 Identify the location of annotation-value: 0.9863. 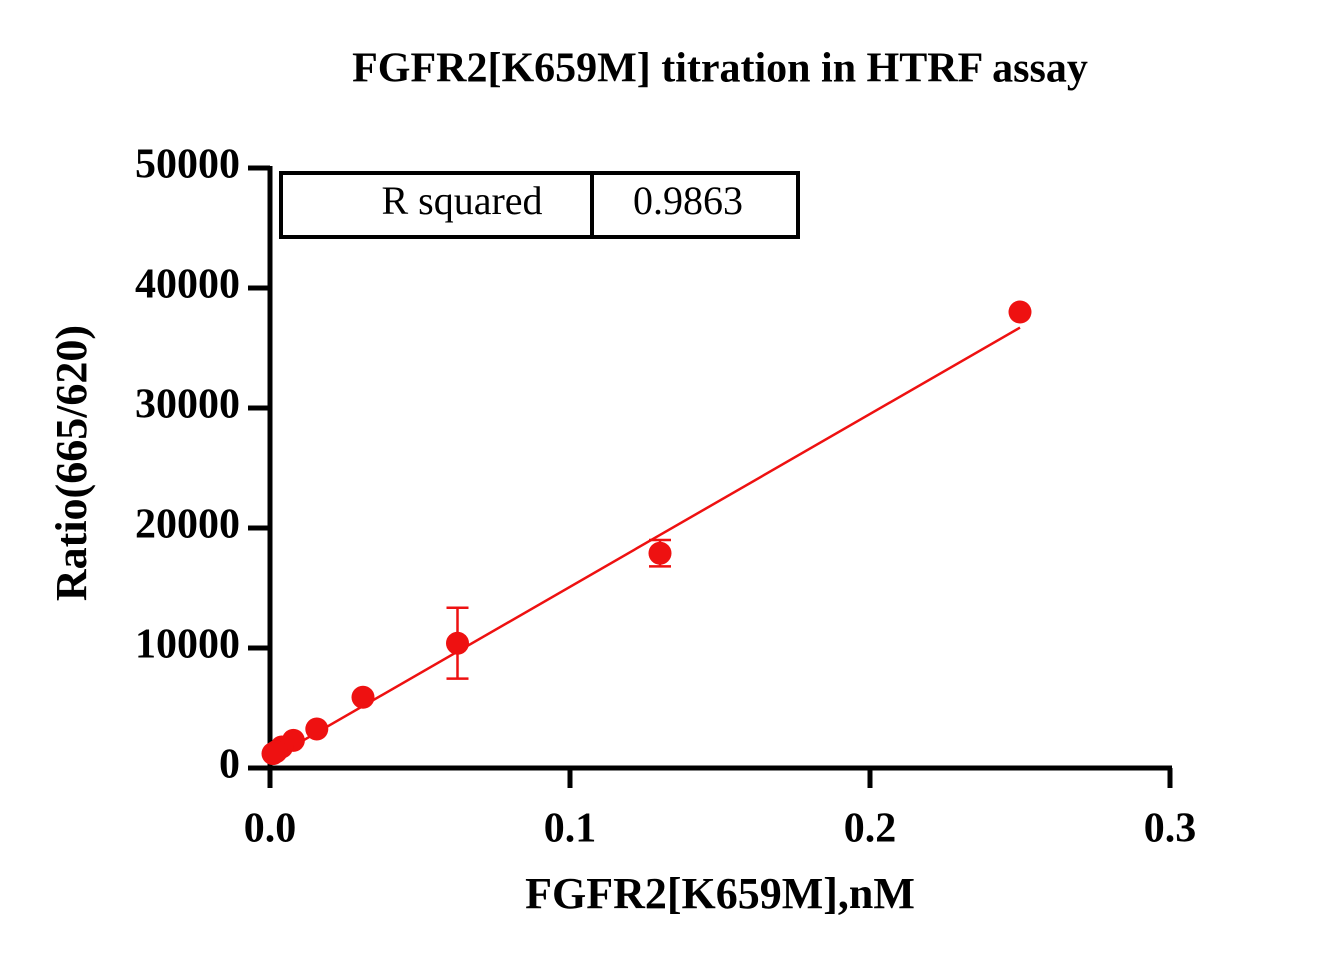
(688, 200).